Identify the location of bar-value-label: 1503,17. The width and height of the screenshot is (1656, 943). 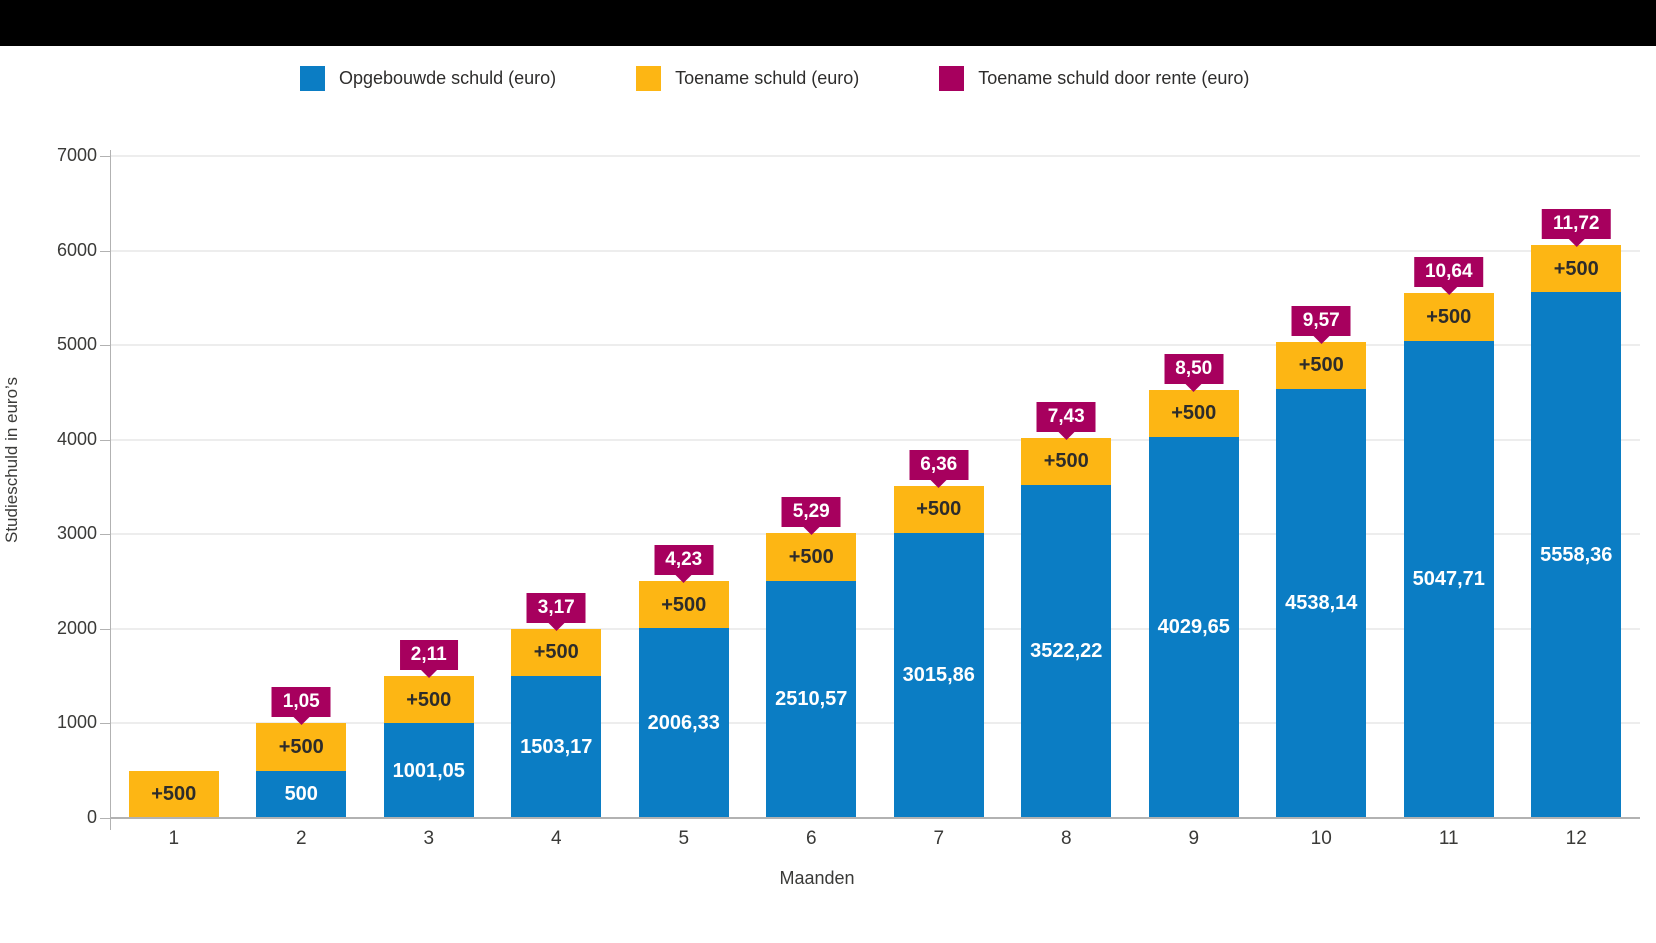
(556, 746).